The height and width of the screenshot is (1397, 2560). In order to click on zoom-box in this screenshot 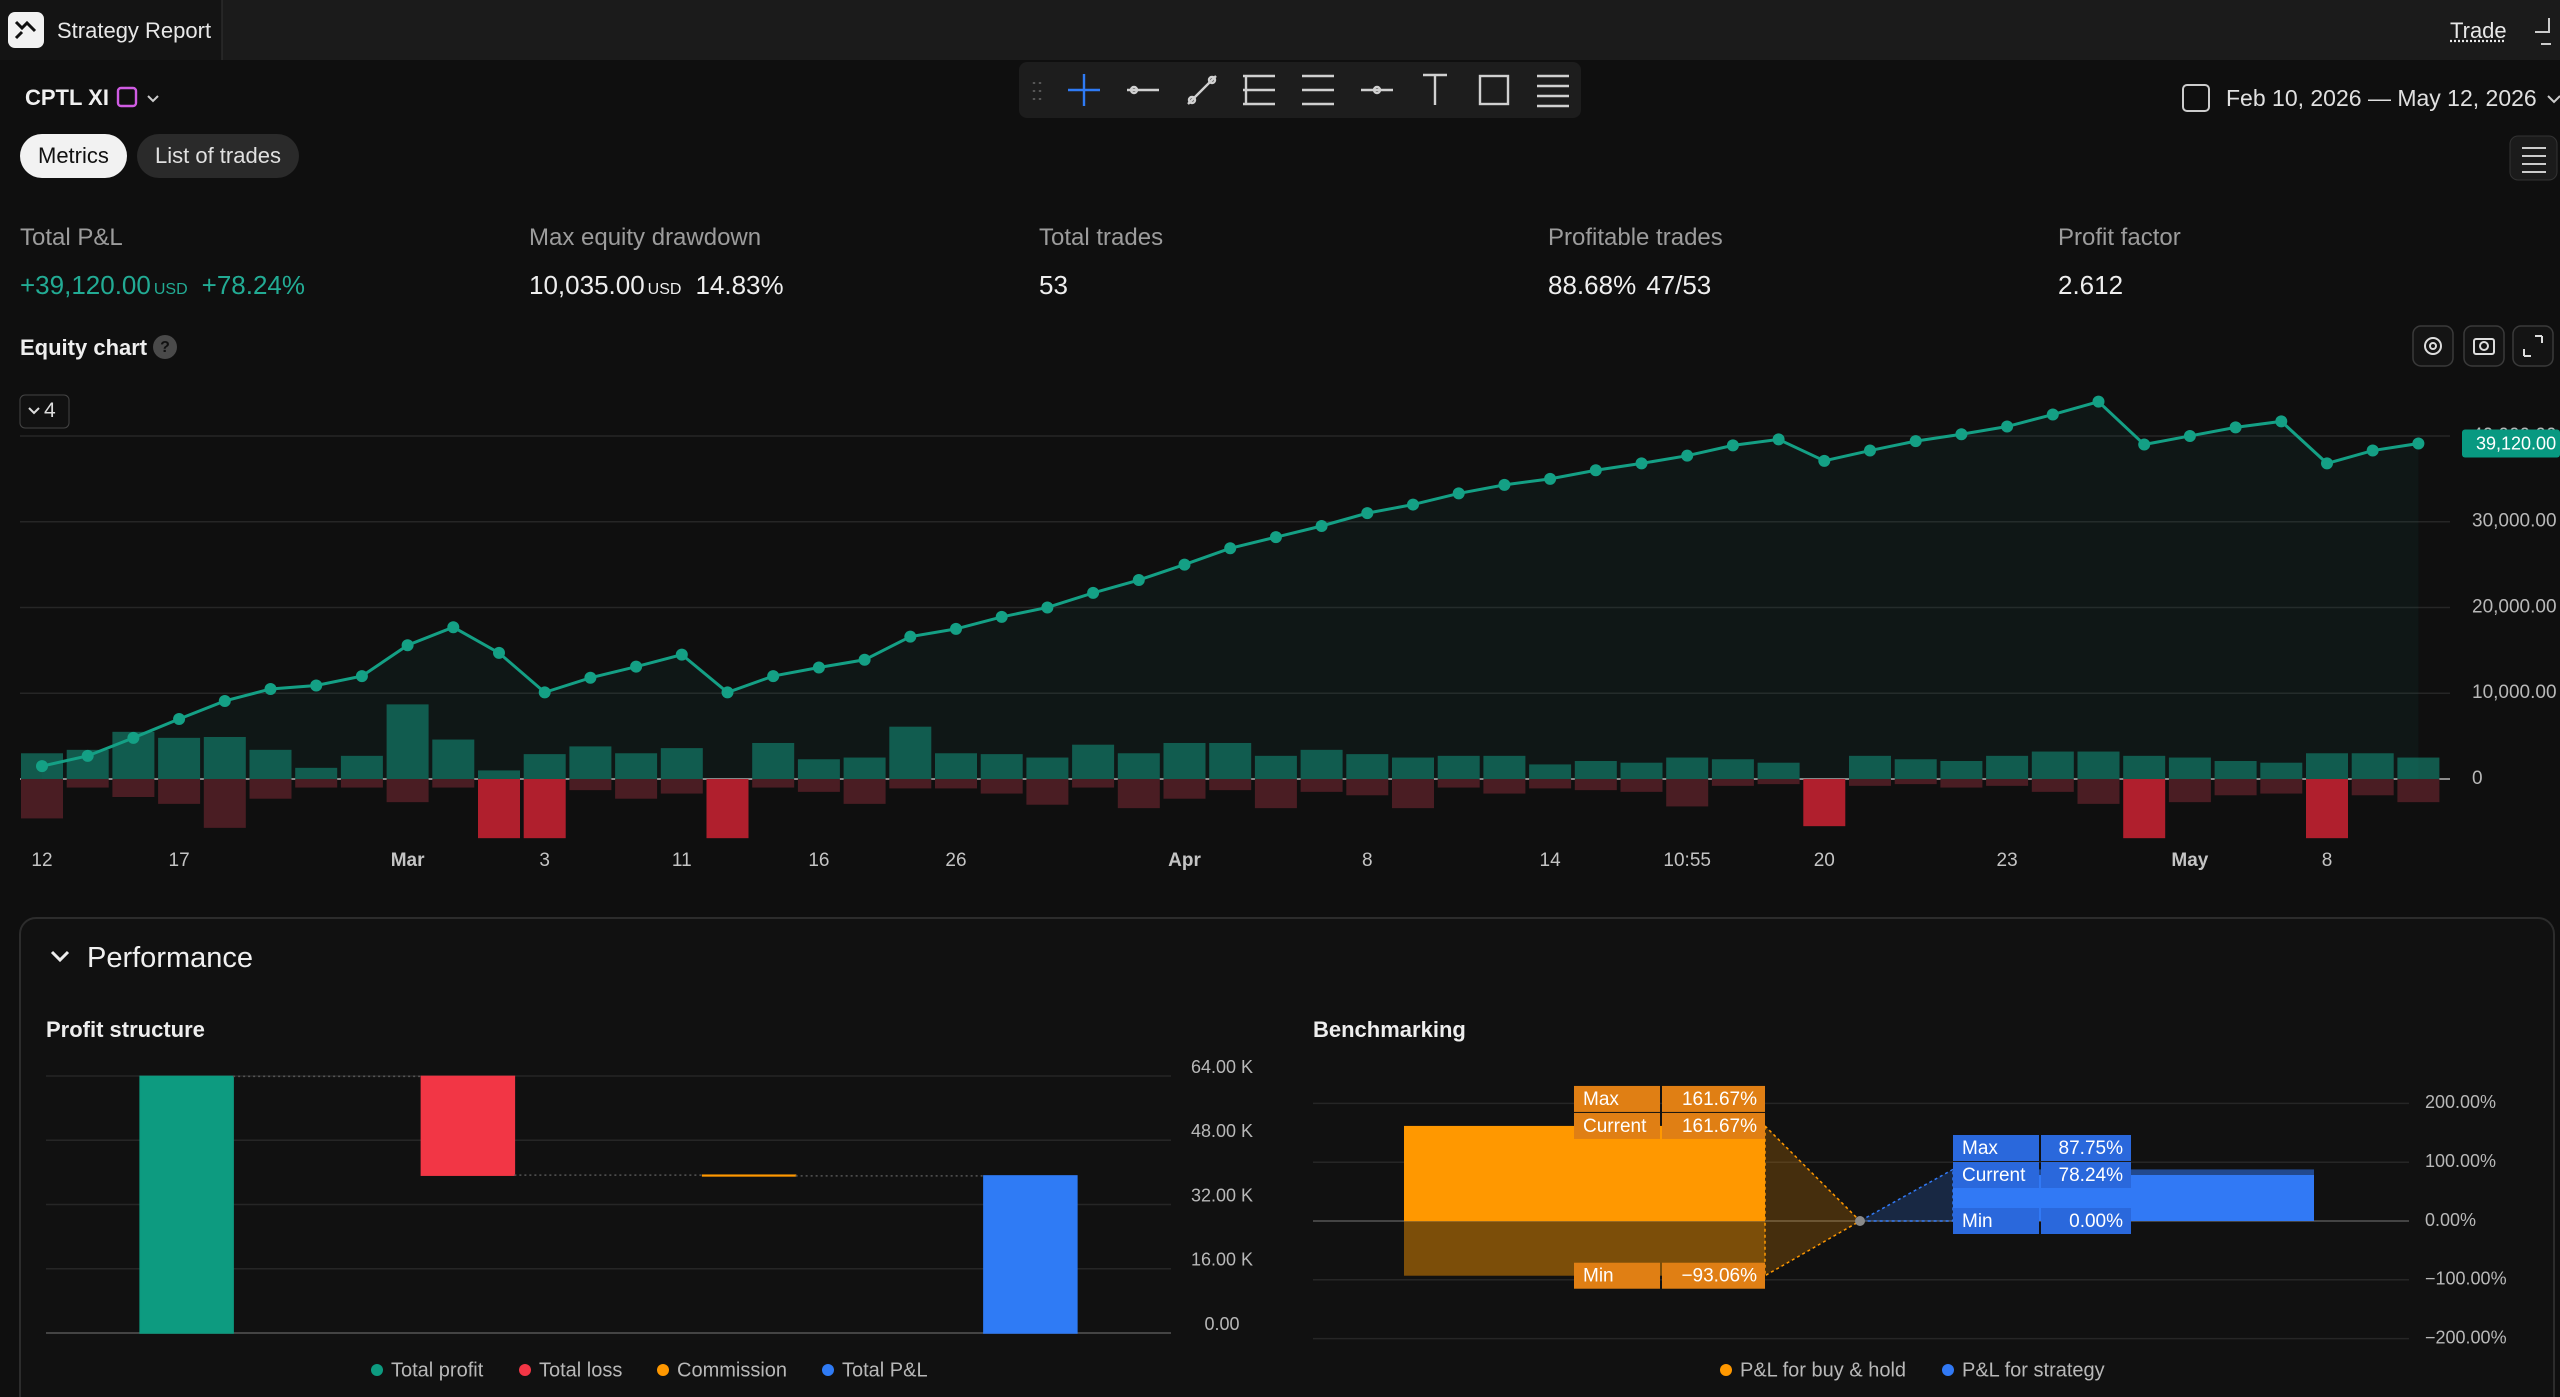, I will do `click(44, 411)`.